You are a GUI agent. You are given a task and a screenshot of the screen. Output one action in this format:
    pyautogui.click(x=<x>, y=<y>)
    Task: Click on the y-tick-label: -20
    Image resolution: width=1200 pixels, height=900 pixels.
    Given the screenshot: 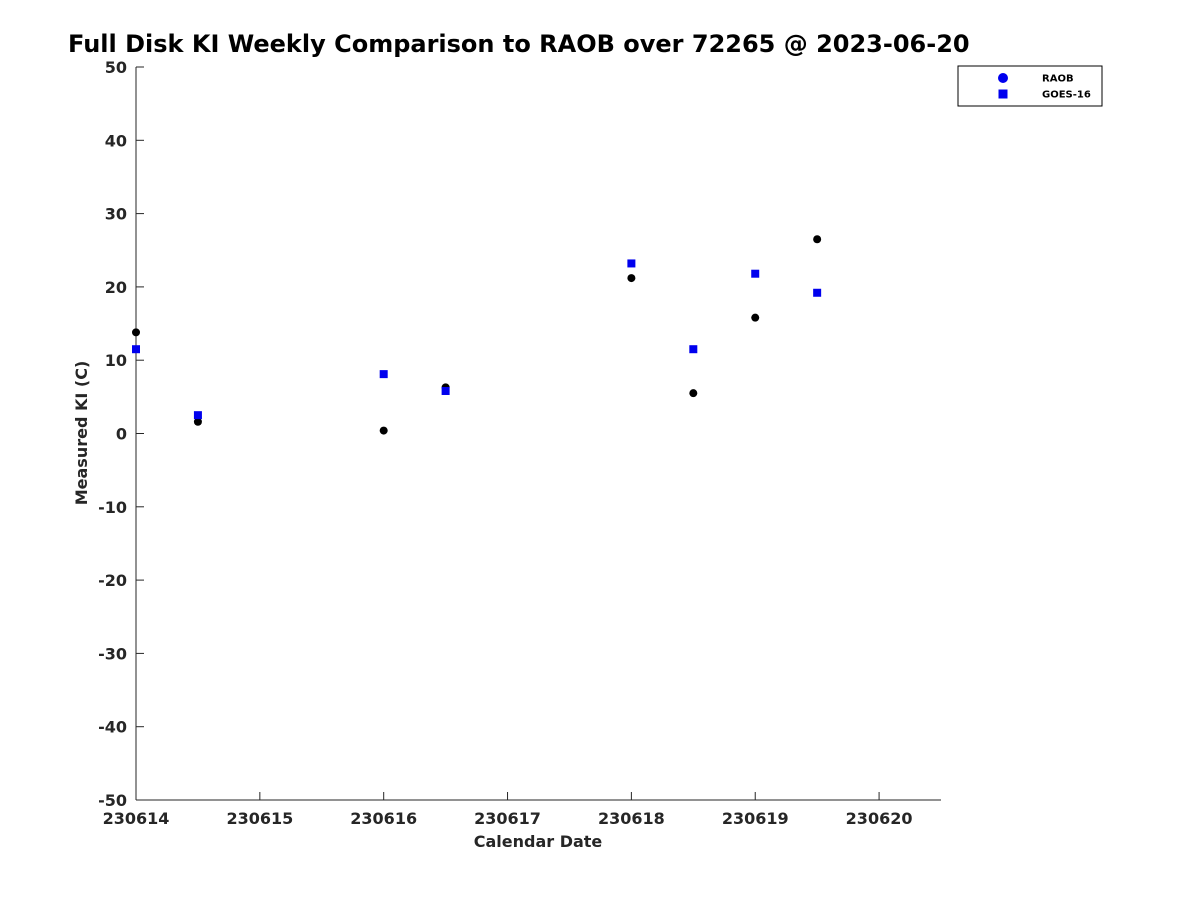 What is the action you would take?
    pyautogui.click(x=112, y=580)
    